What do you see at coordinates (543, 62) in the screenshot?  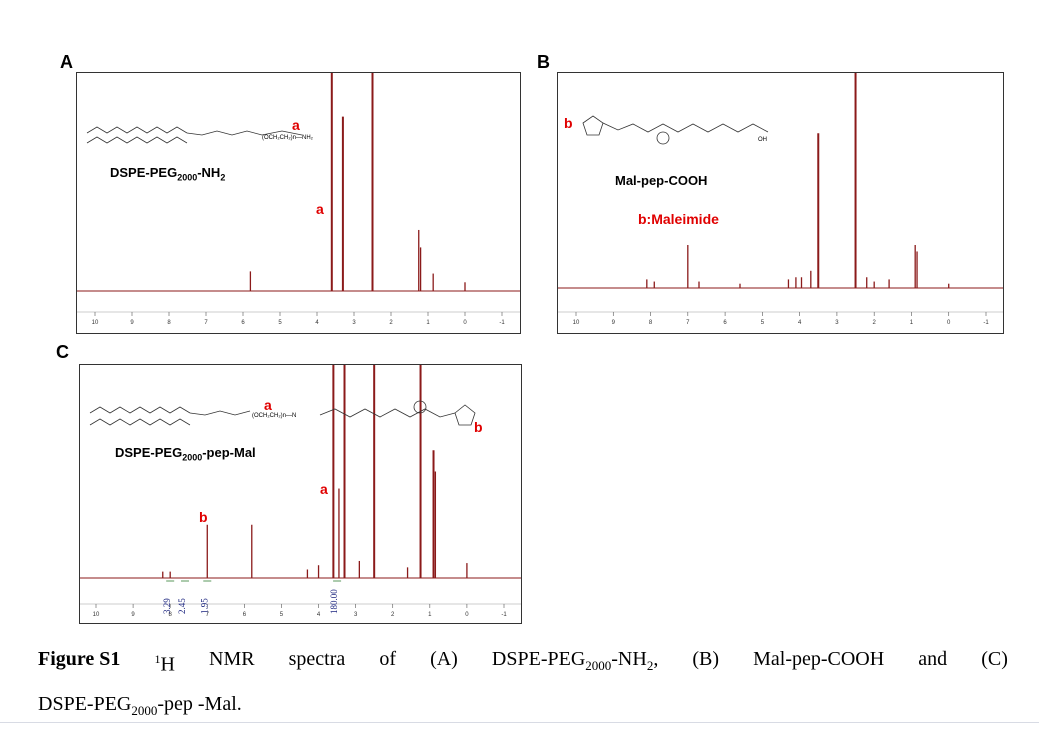 I see `panel-letter-b: B` at bounding box center [543, 62].